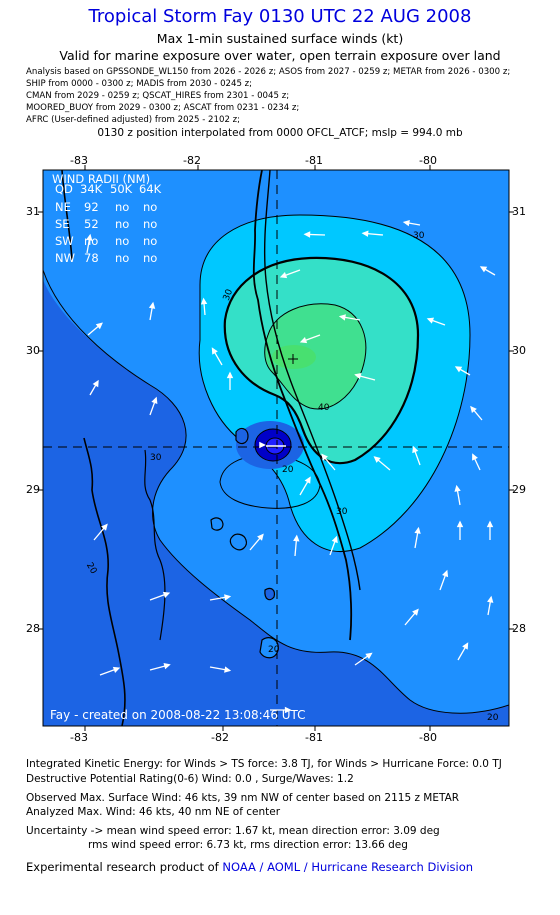  I want to click on map-title: Tropical Storm Fay 0130 UTC 22 AUG 2008, so click(280, 16).